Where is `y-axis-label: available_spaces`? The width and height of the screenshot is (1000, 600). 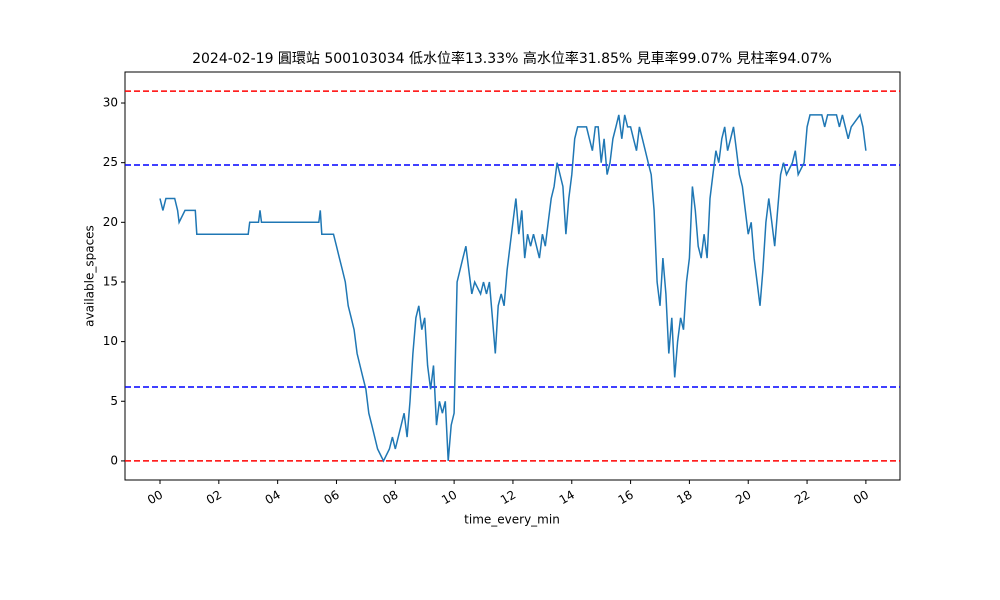
y-axis-label: available_spaces is located at coordinates (90, 276).